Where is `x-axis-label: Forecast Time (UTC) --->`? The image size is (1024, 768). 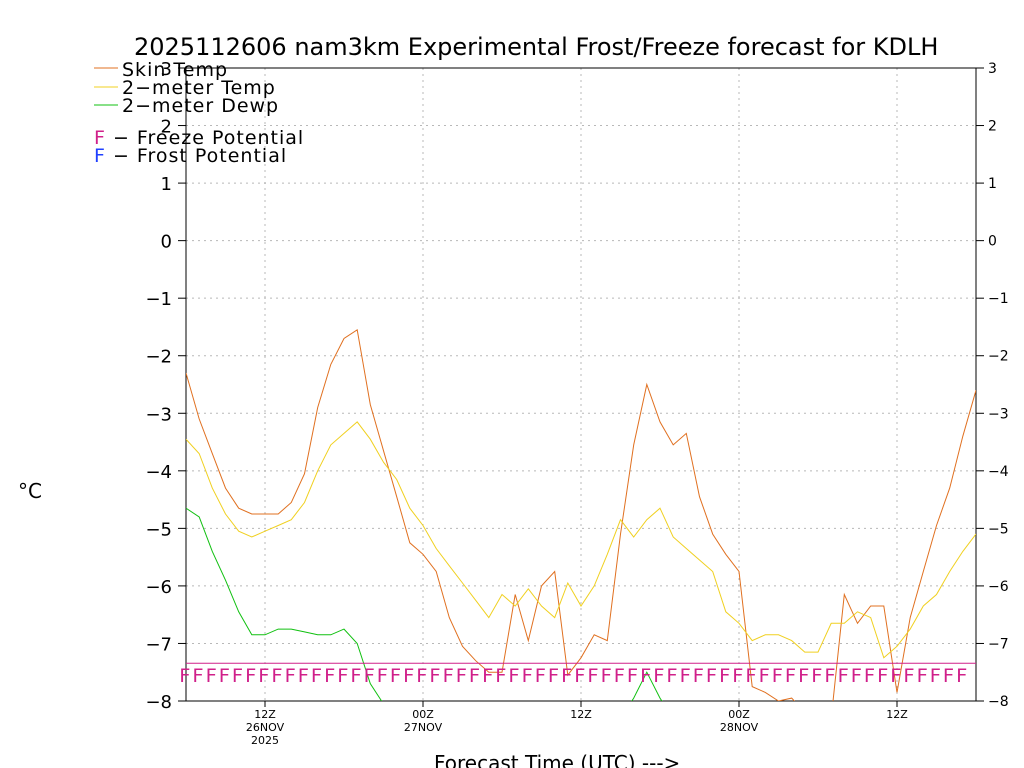
x-axis-label: Forecast Time (UTC) ---> is located at coordinates (557, 759).